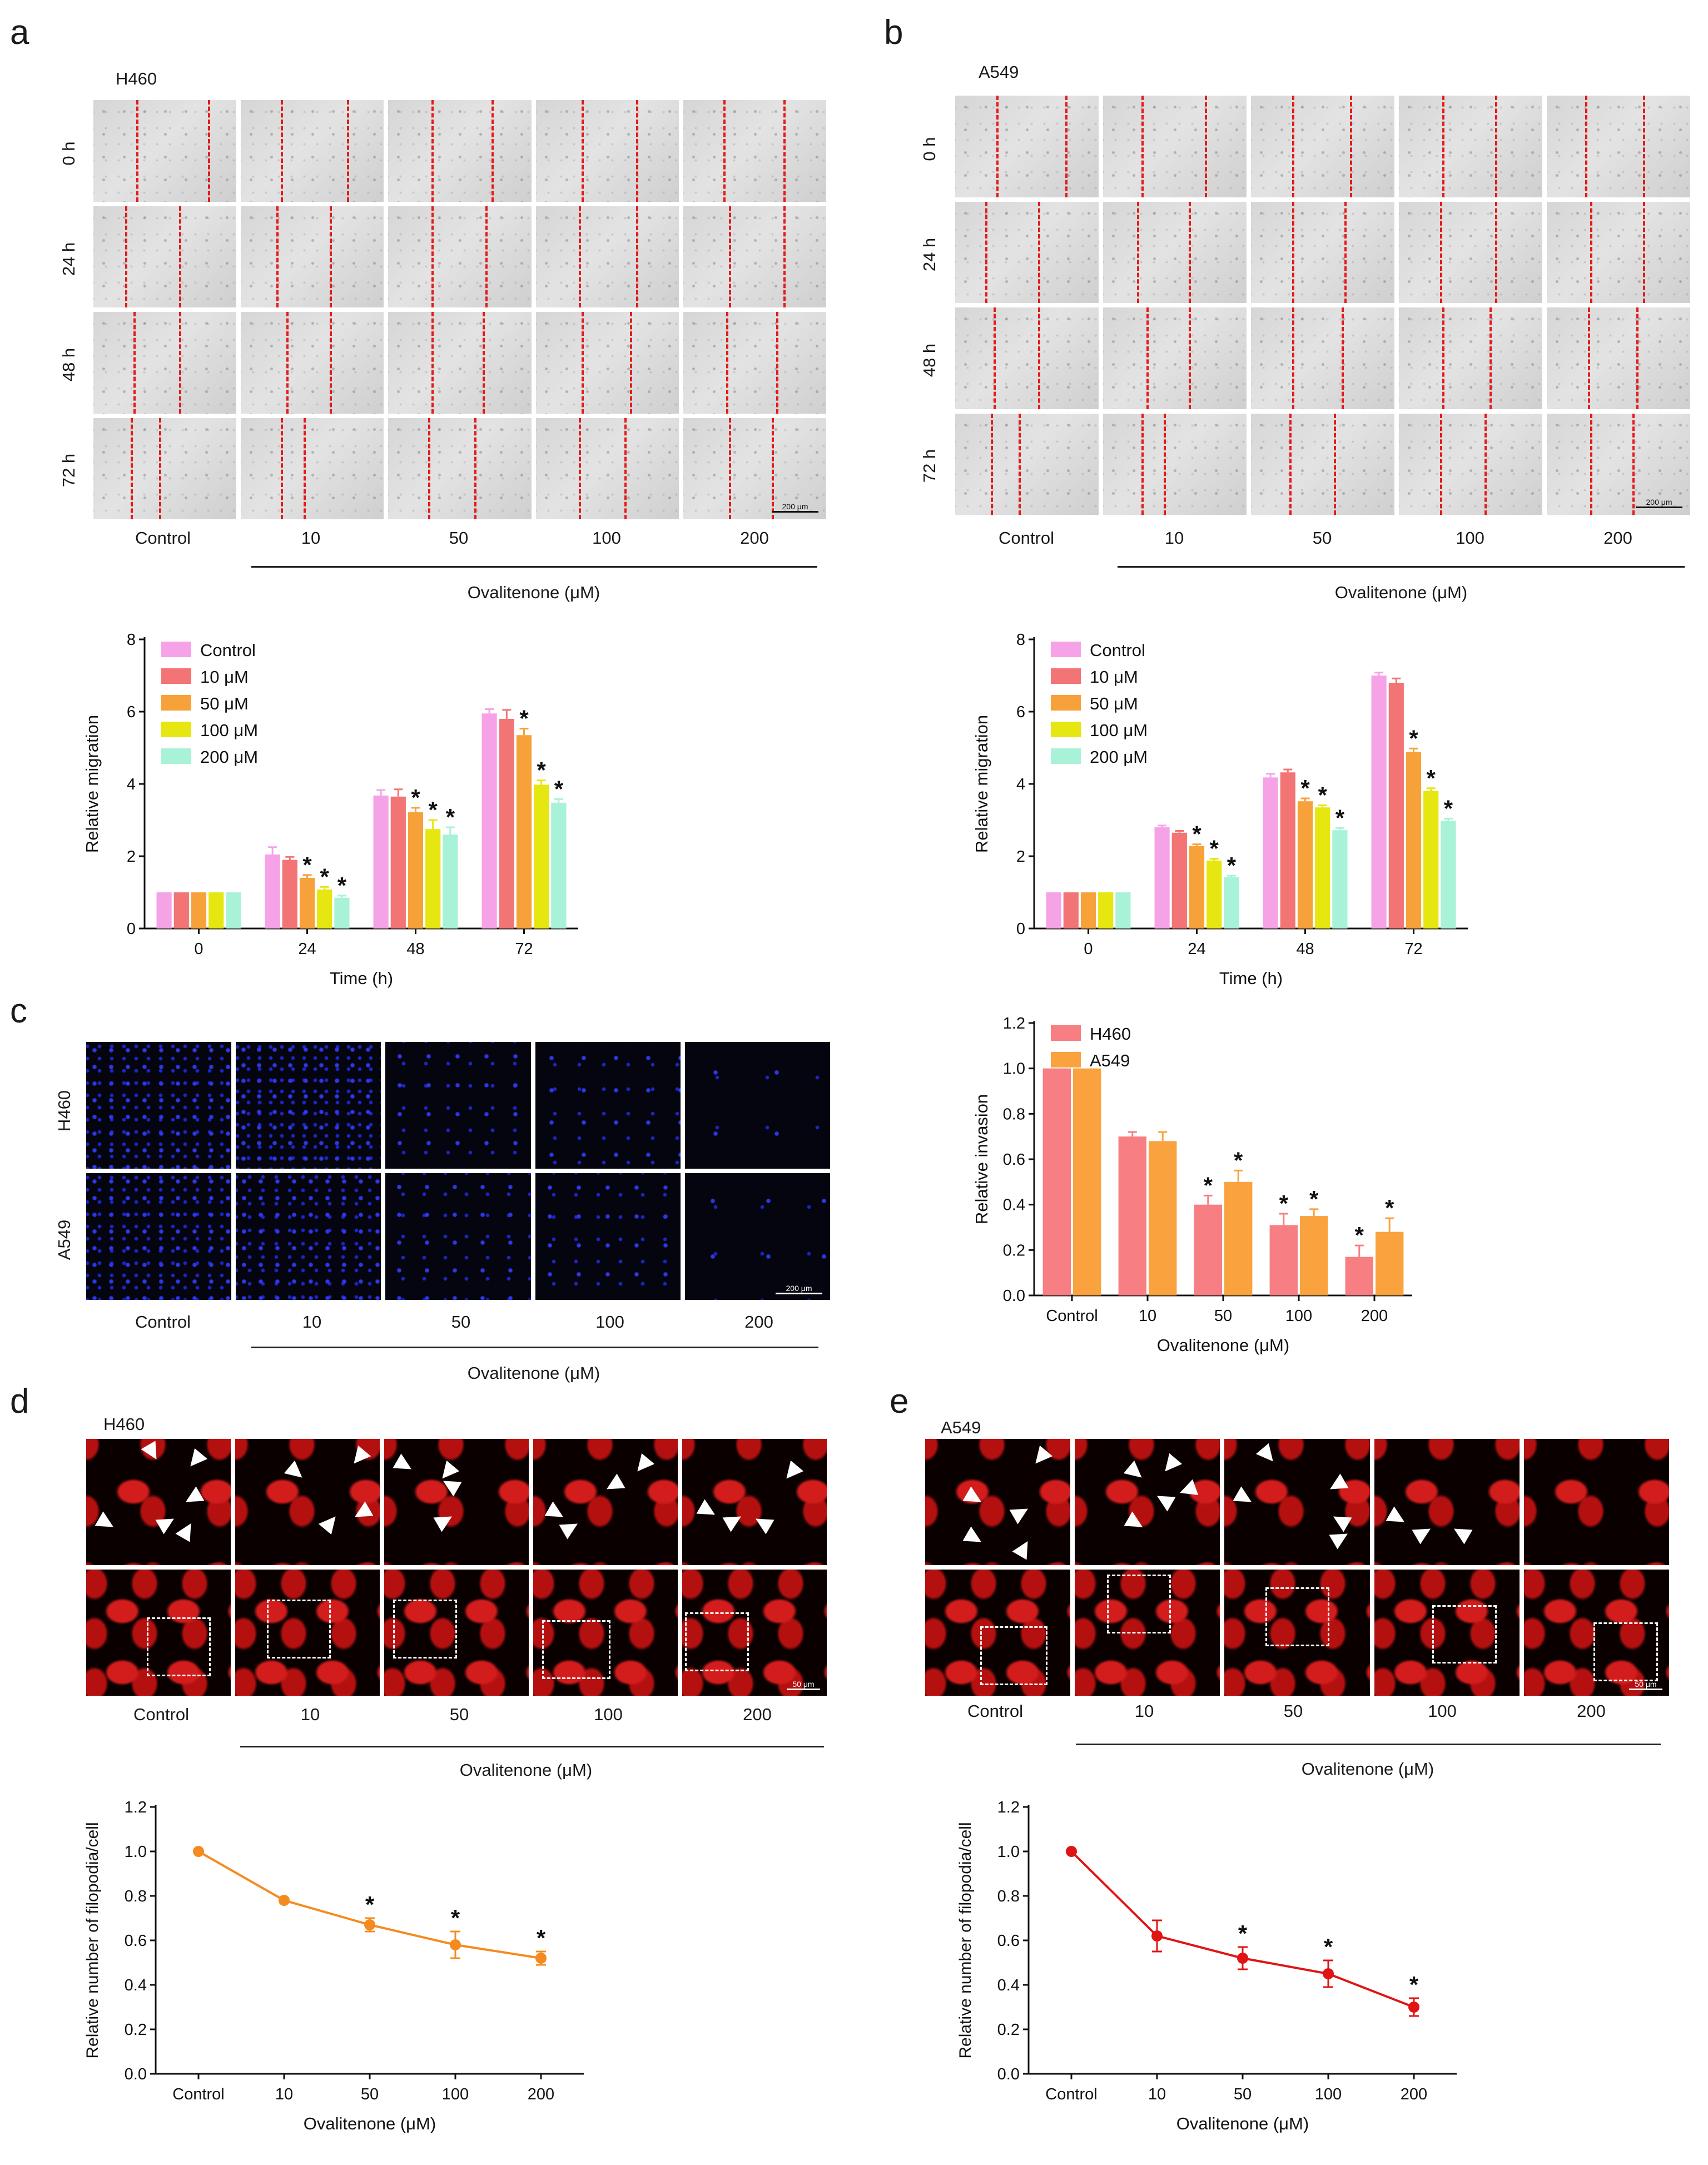 This screenshot has width=1708, height=2165. I want to click on wound-b-row-label: 48 h, so click(930, 360).